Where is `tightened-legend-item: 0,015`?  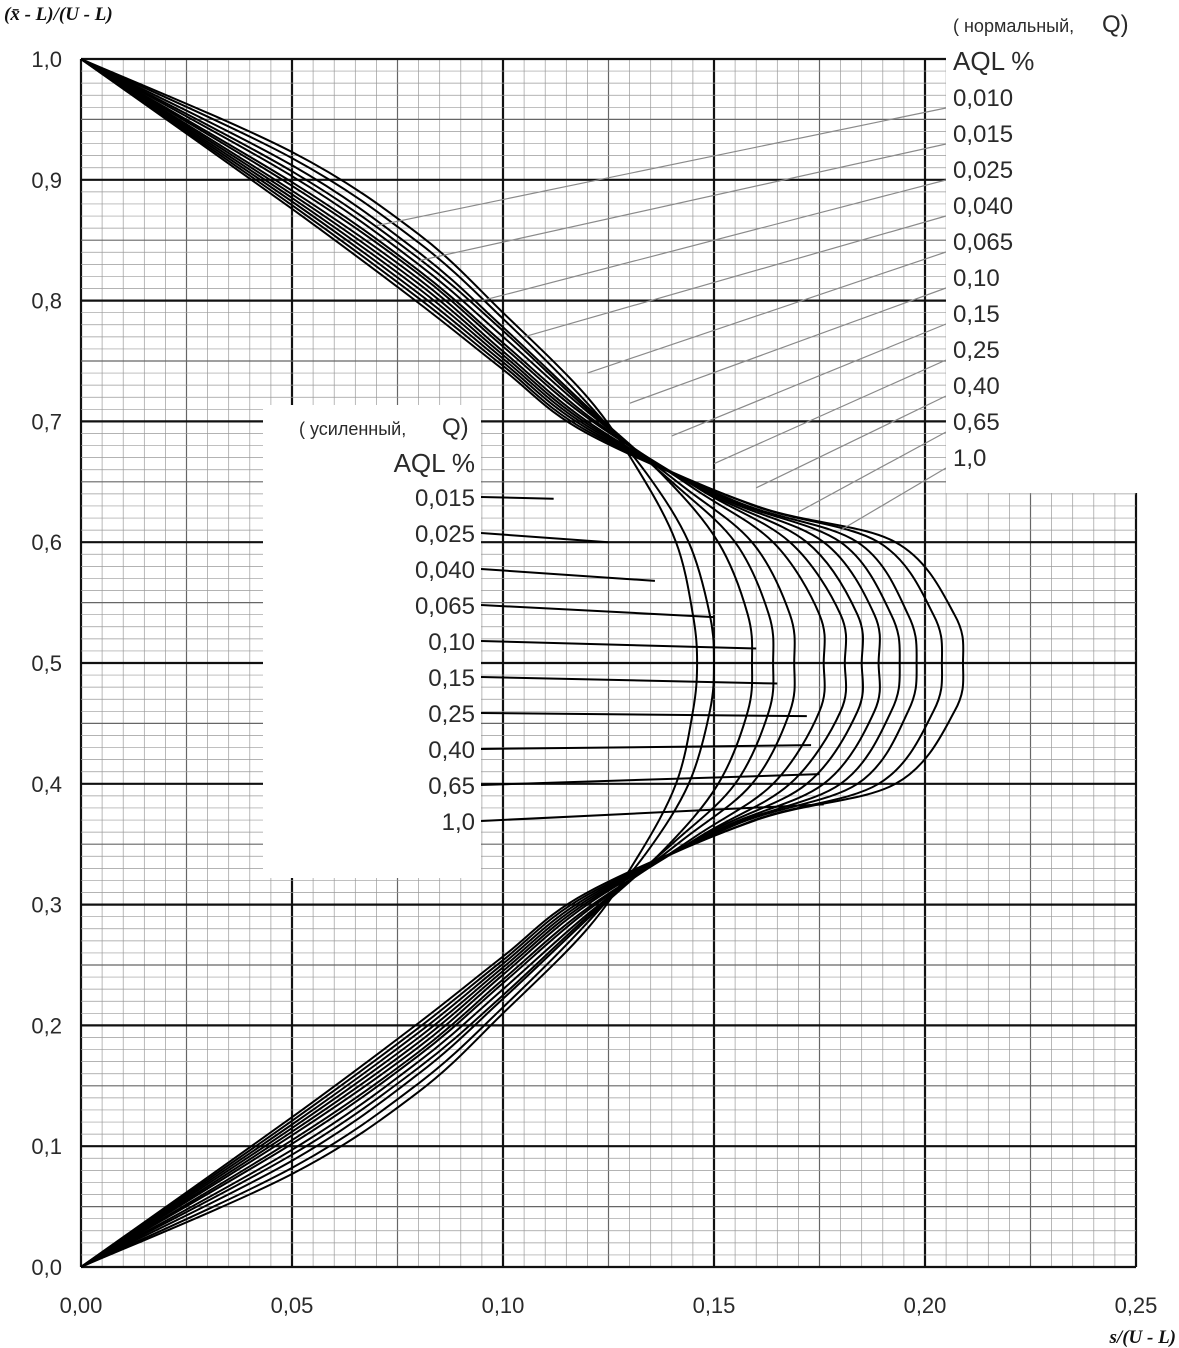 tightened-legend-item: 0,015 is located at coordinates (445, 498).